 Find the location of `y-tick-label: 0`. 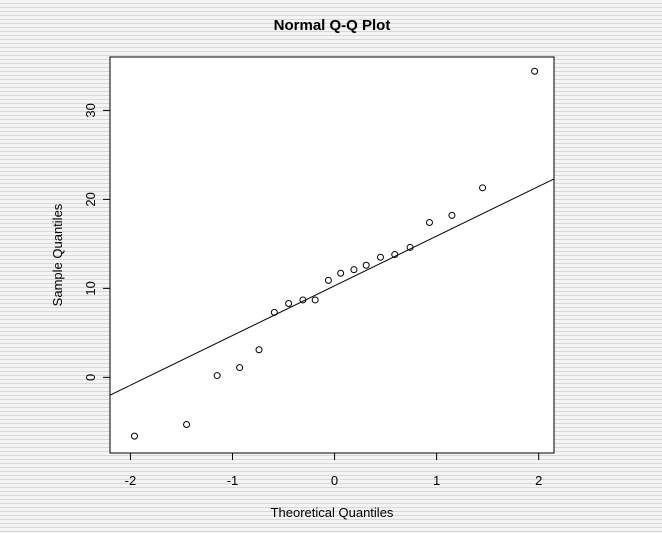

y-tick-label: 0 is located at coordinates (90, 377).